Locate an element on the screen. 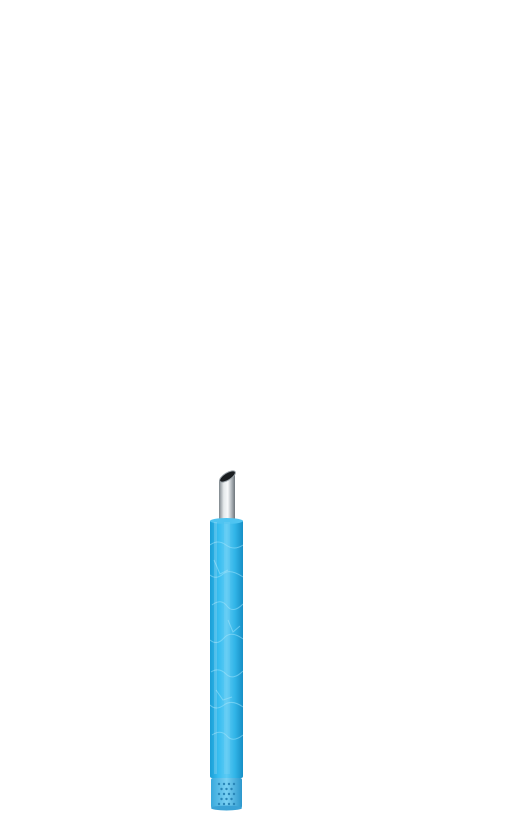  steel-straw-tip-icon is located at coordinates (227, 499).